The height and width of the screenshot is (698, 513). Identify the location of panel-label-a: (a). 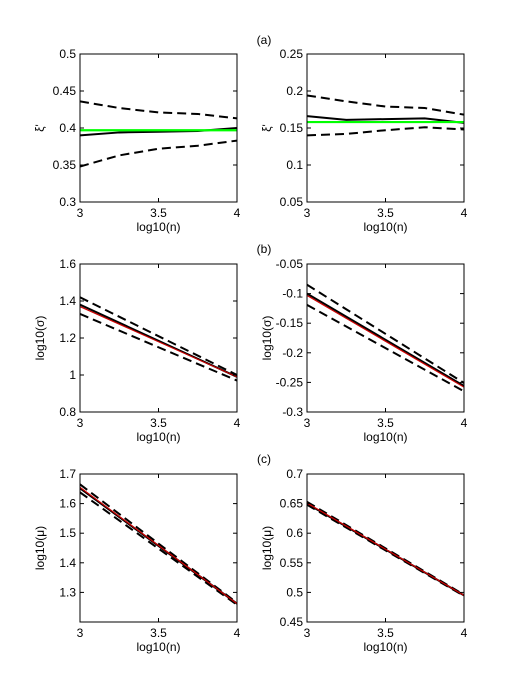
(264, 40).